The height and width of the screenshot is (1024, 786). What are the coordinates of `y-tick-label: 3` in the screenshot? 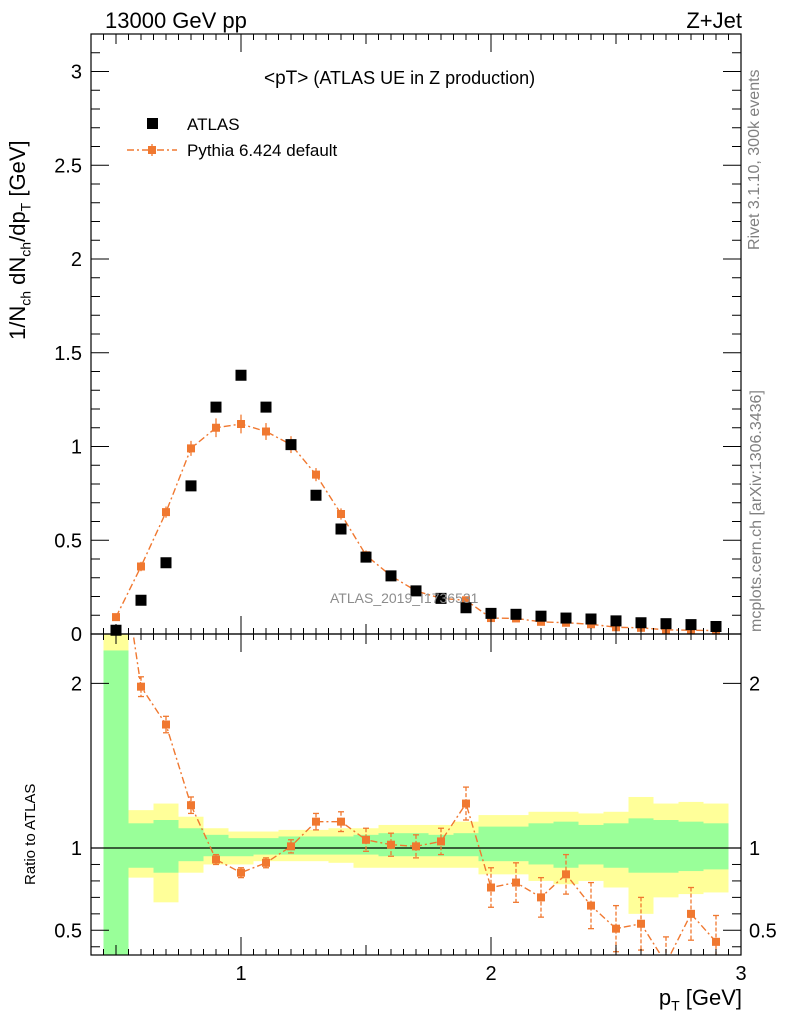 It's located at (76, 73).